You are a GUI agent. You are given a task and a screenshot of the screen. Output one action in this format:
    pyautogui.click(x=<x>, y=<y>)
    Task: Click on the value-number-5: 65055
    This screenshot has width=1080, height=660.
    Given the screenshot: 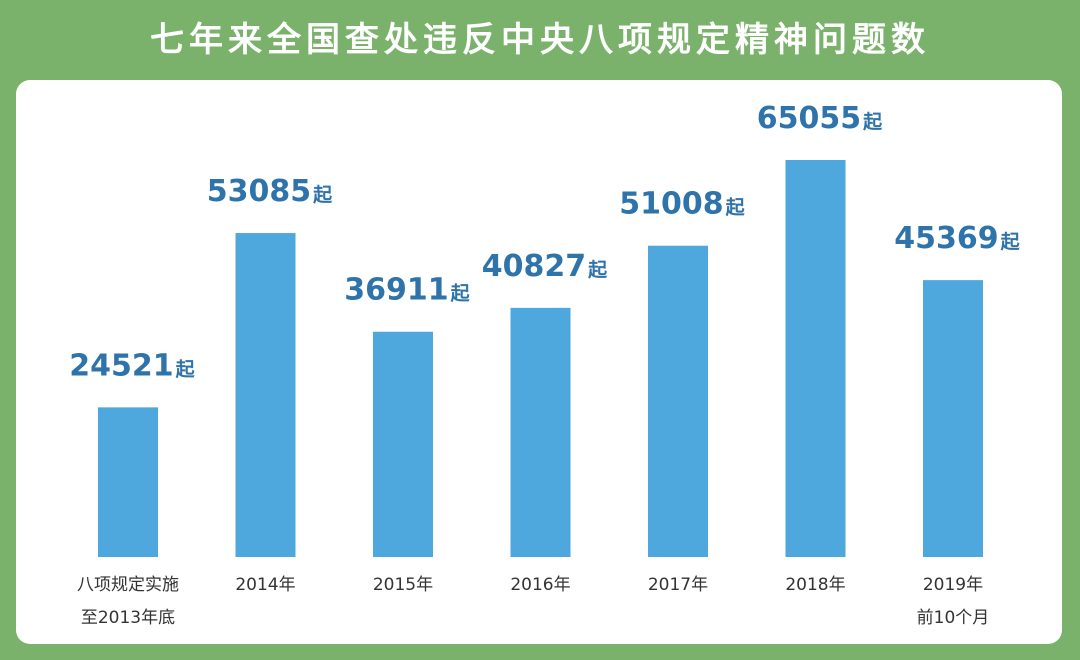 What is the action you would take?
    pyautogui.click(x=809, y=118)
    